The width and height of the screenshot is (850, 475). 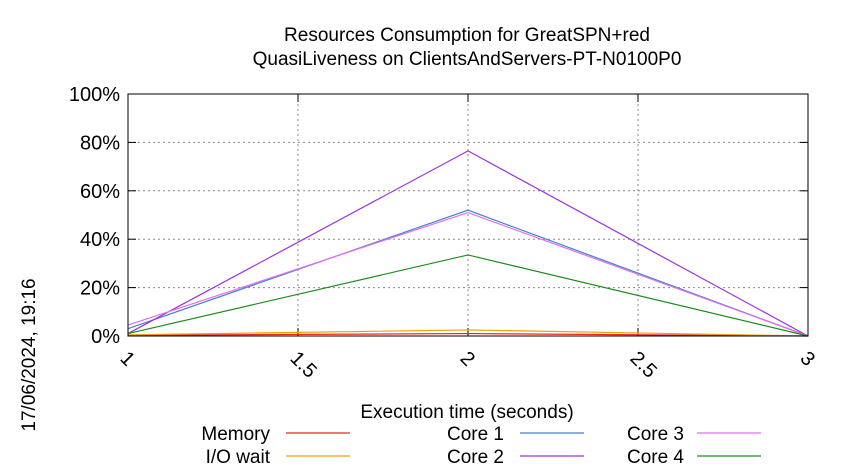 I want to click on chart-title-line-1: Resources Consumption for GreatSPN+red, so click(x=467, y=35).